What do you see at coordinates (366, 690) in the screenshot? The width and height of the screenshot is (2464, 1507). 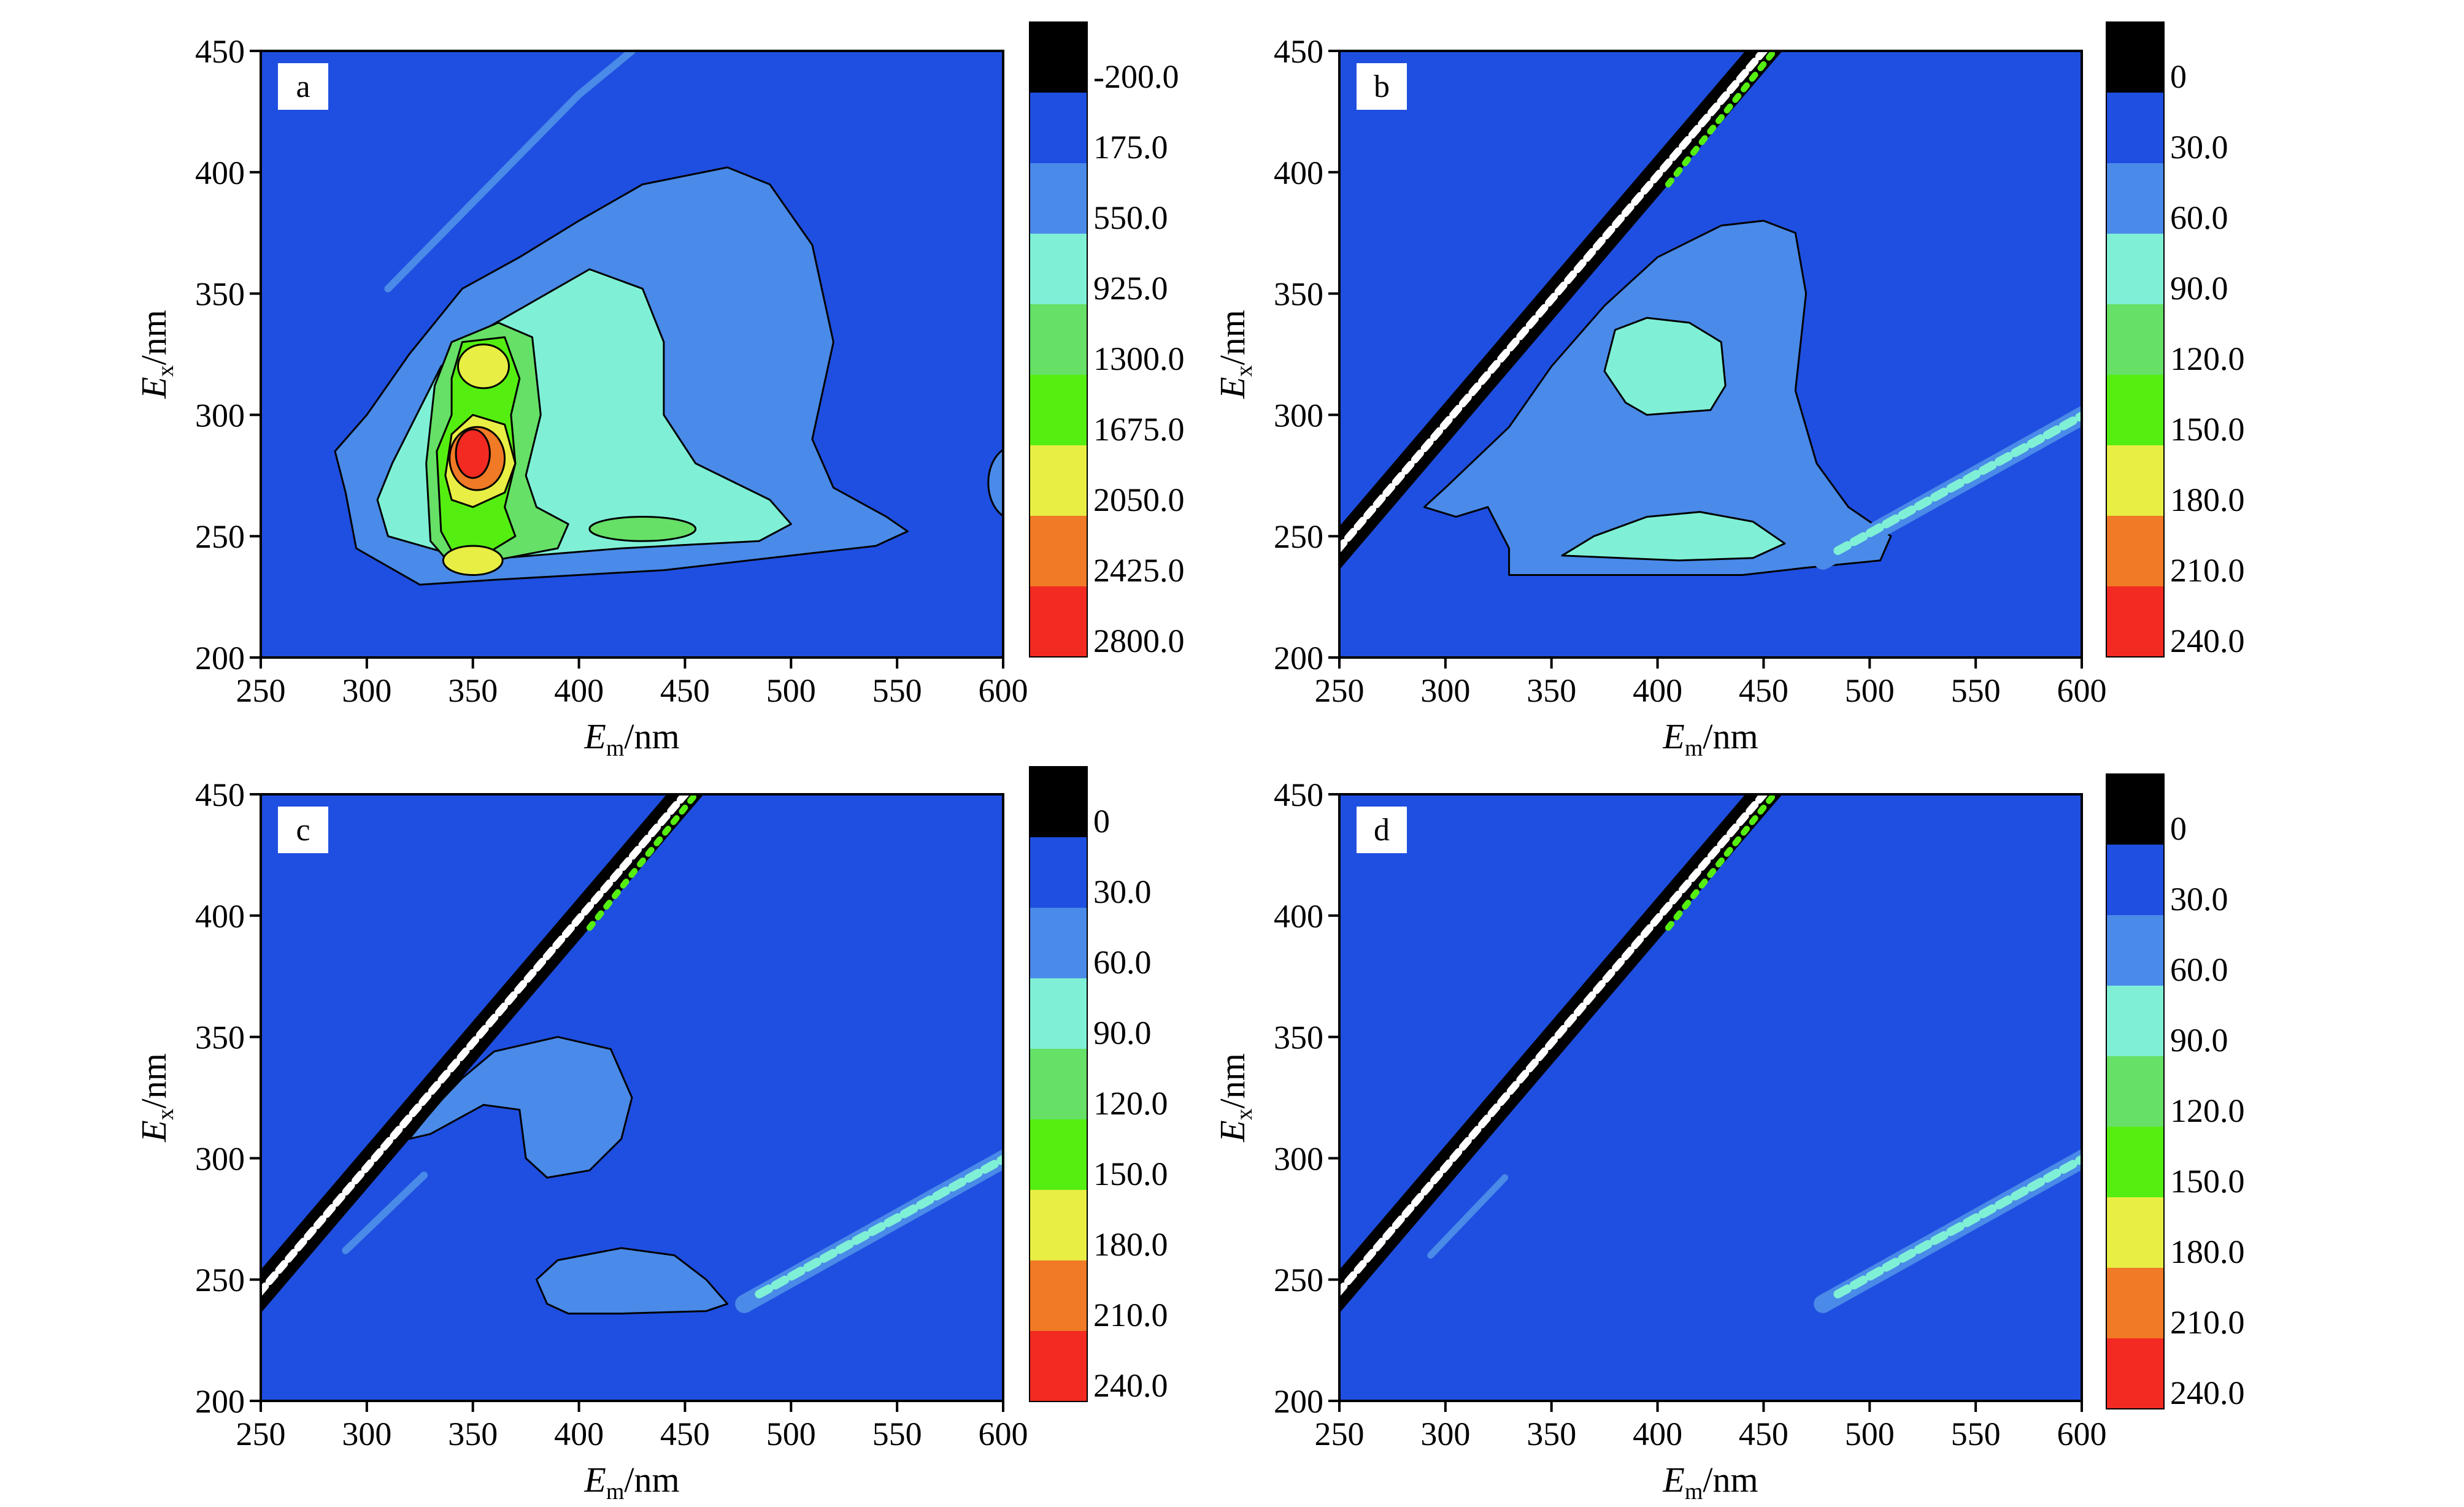 I see `x-tick-label-a-300: 300` at bounding box center [366, 690].